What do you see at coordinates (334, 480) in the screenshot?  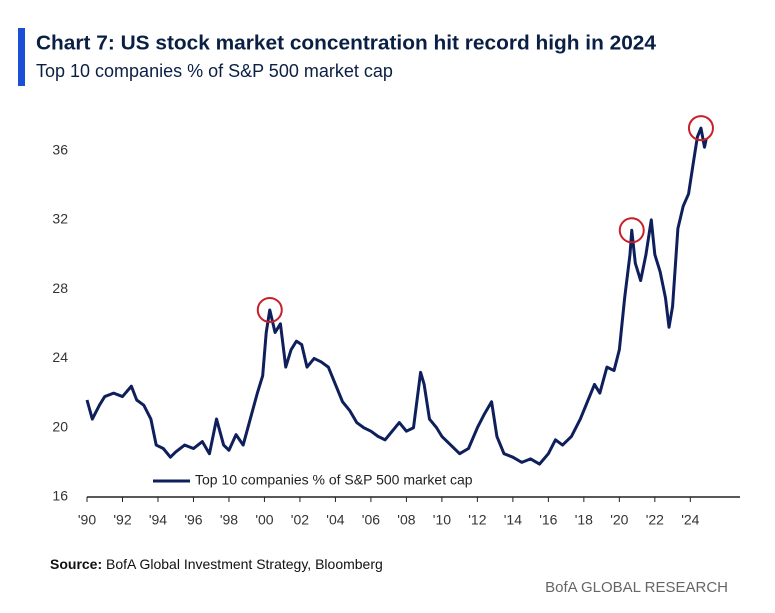 I see `legend-label: Top 10 companies % of S&P 500 market cap` at bounding box center [334, 480].